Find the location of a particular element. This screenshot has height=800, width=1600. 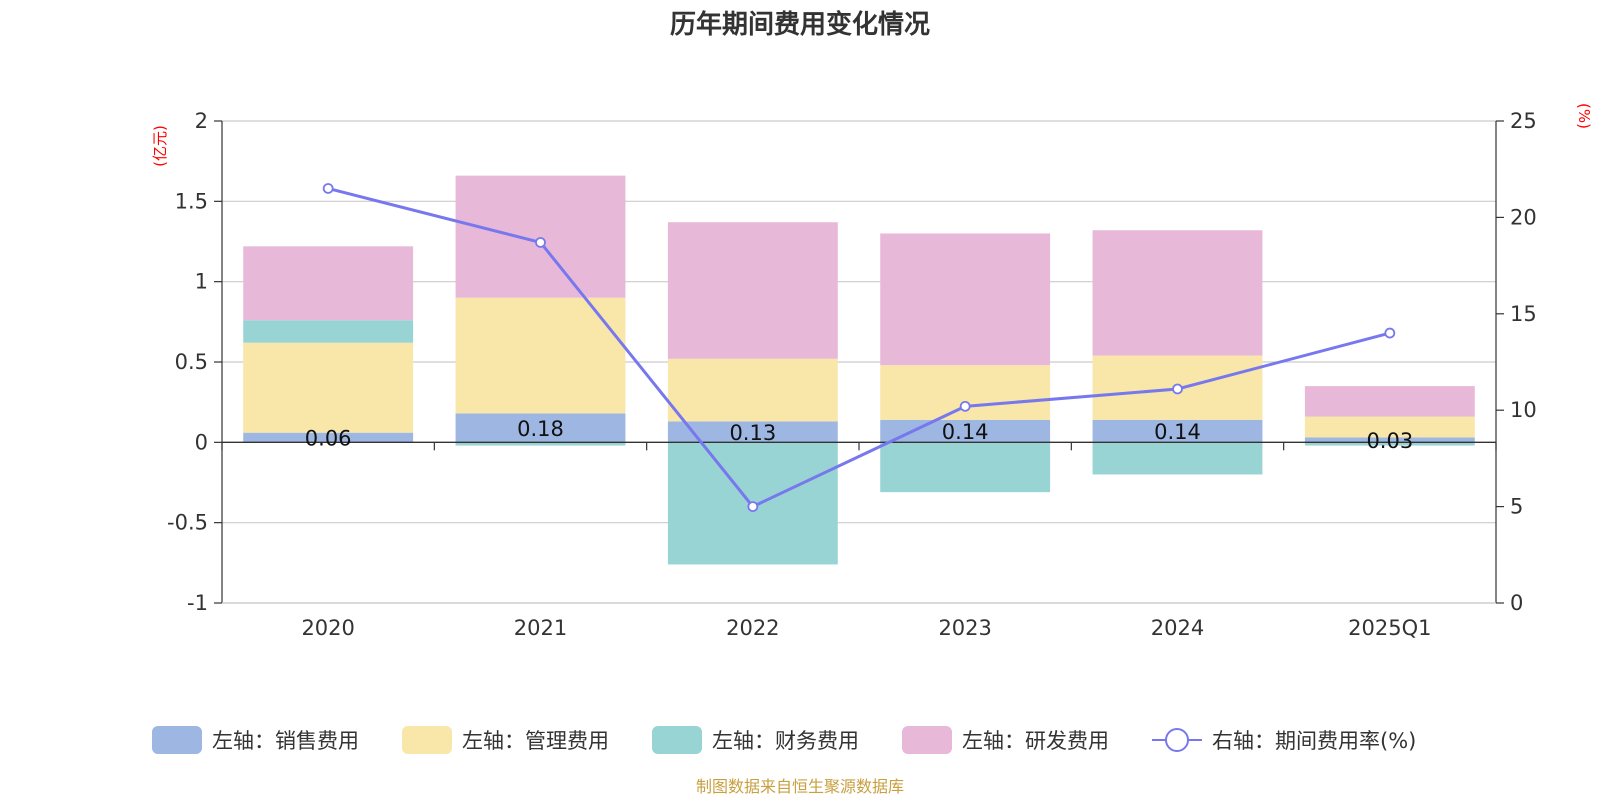

right-tick-label: 5 is located at coordinates (1516, 507).